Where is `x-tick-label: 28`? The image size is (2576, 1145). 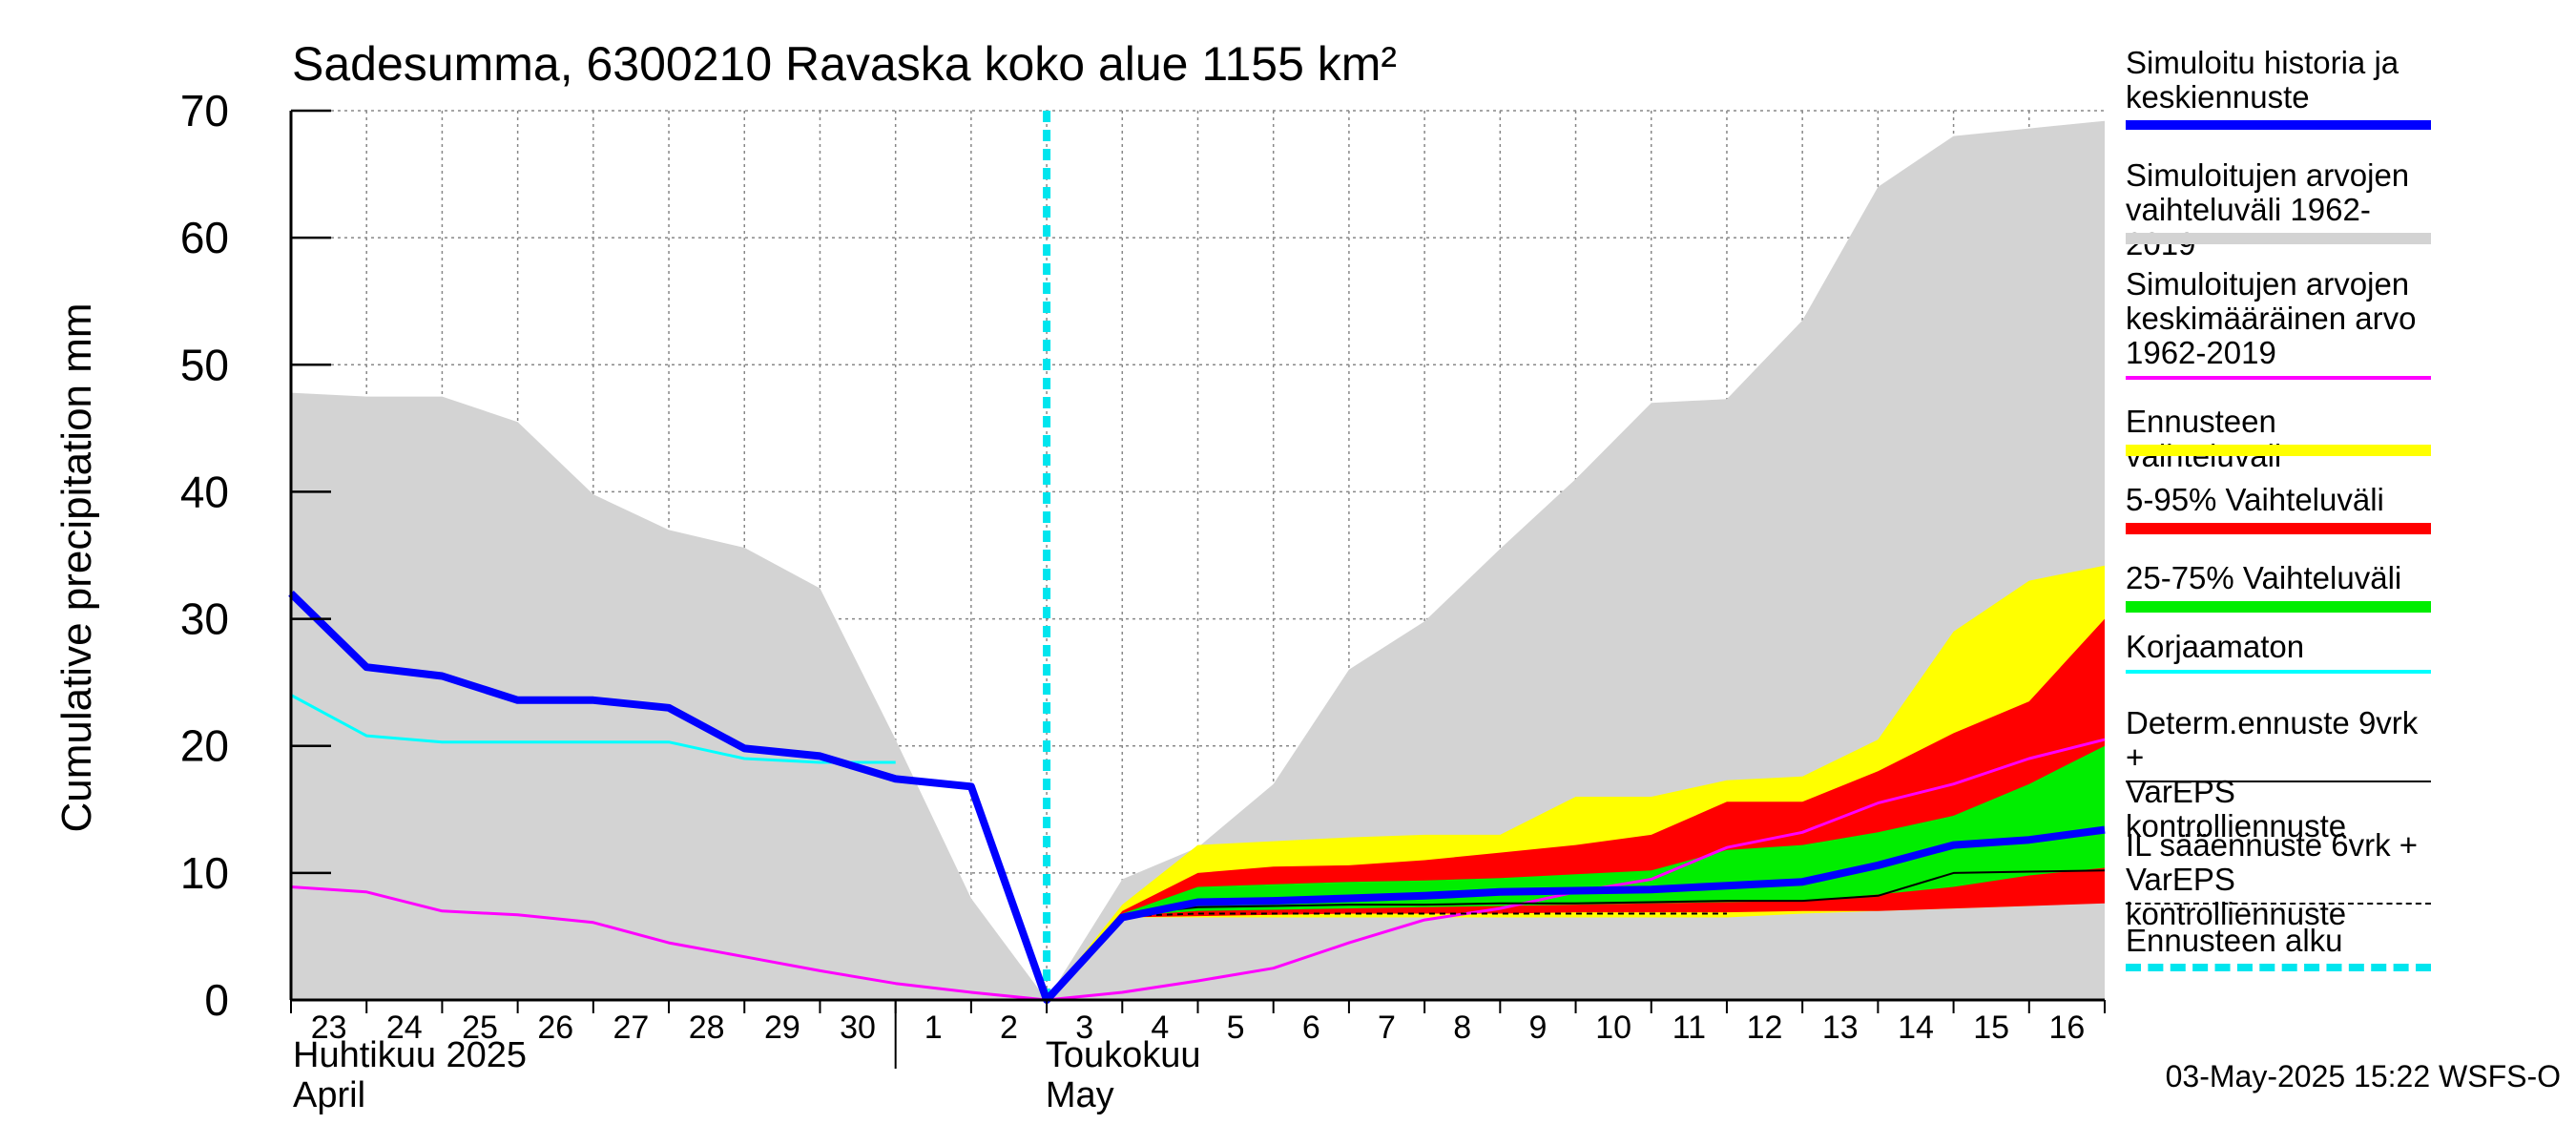 x-tick-label: 28 is located at coordinates (707, 1028).